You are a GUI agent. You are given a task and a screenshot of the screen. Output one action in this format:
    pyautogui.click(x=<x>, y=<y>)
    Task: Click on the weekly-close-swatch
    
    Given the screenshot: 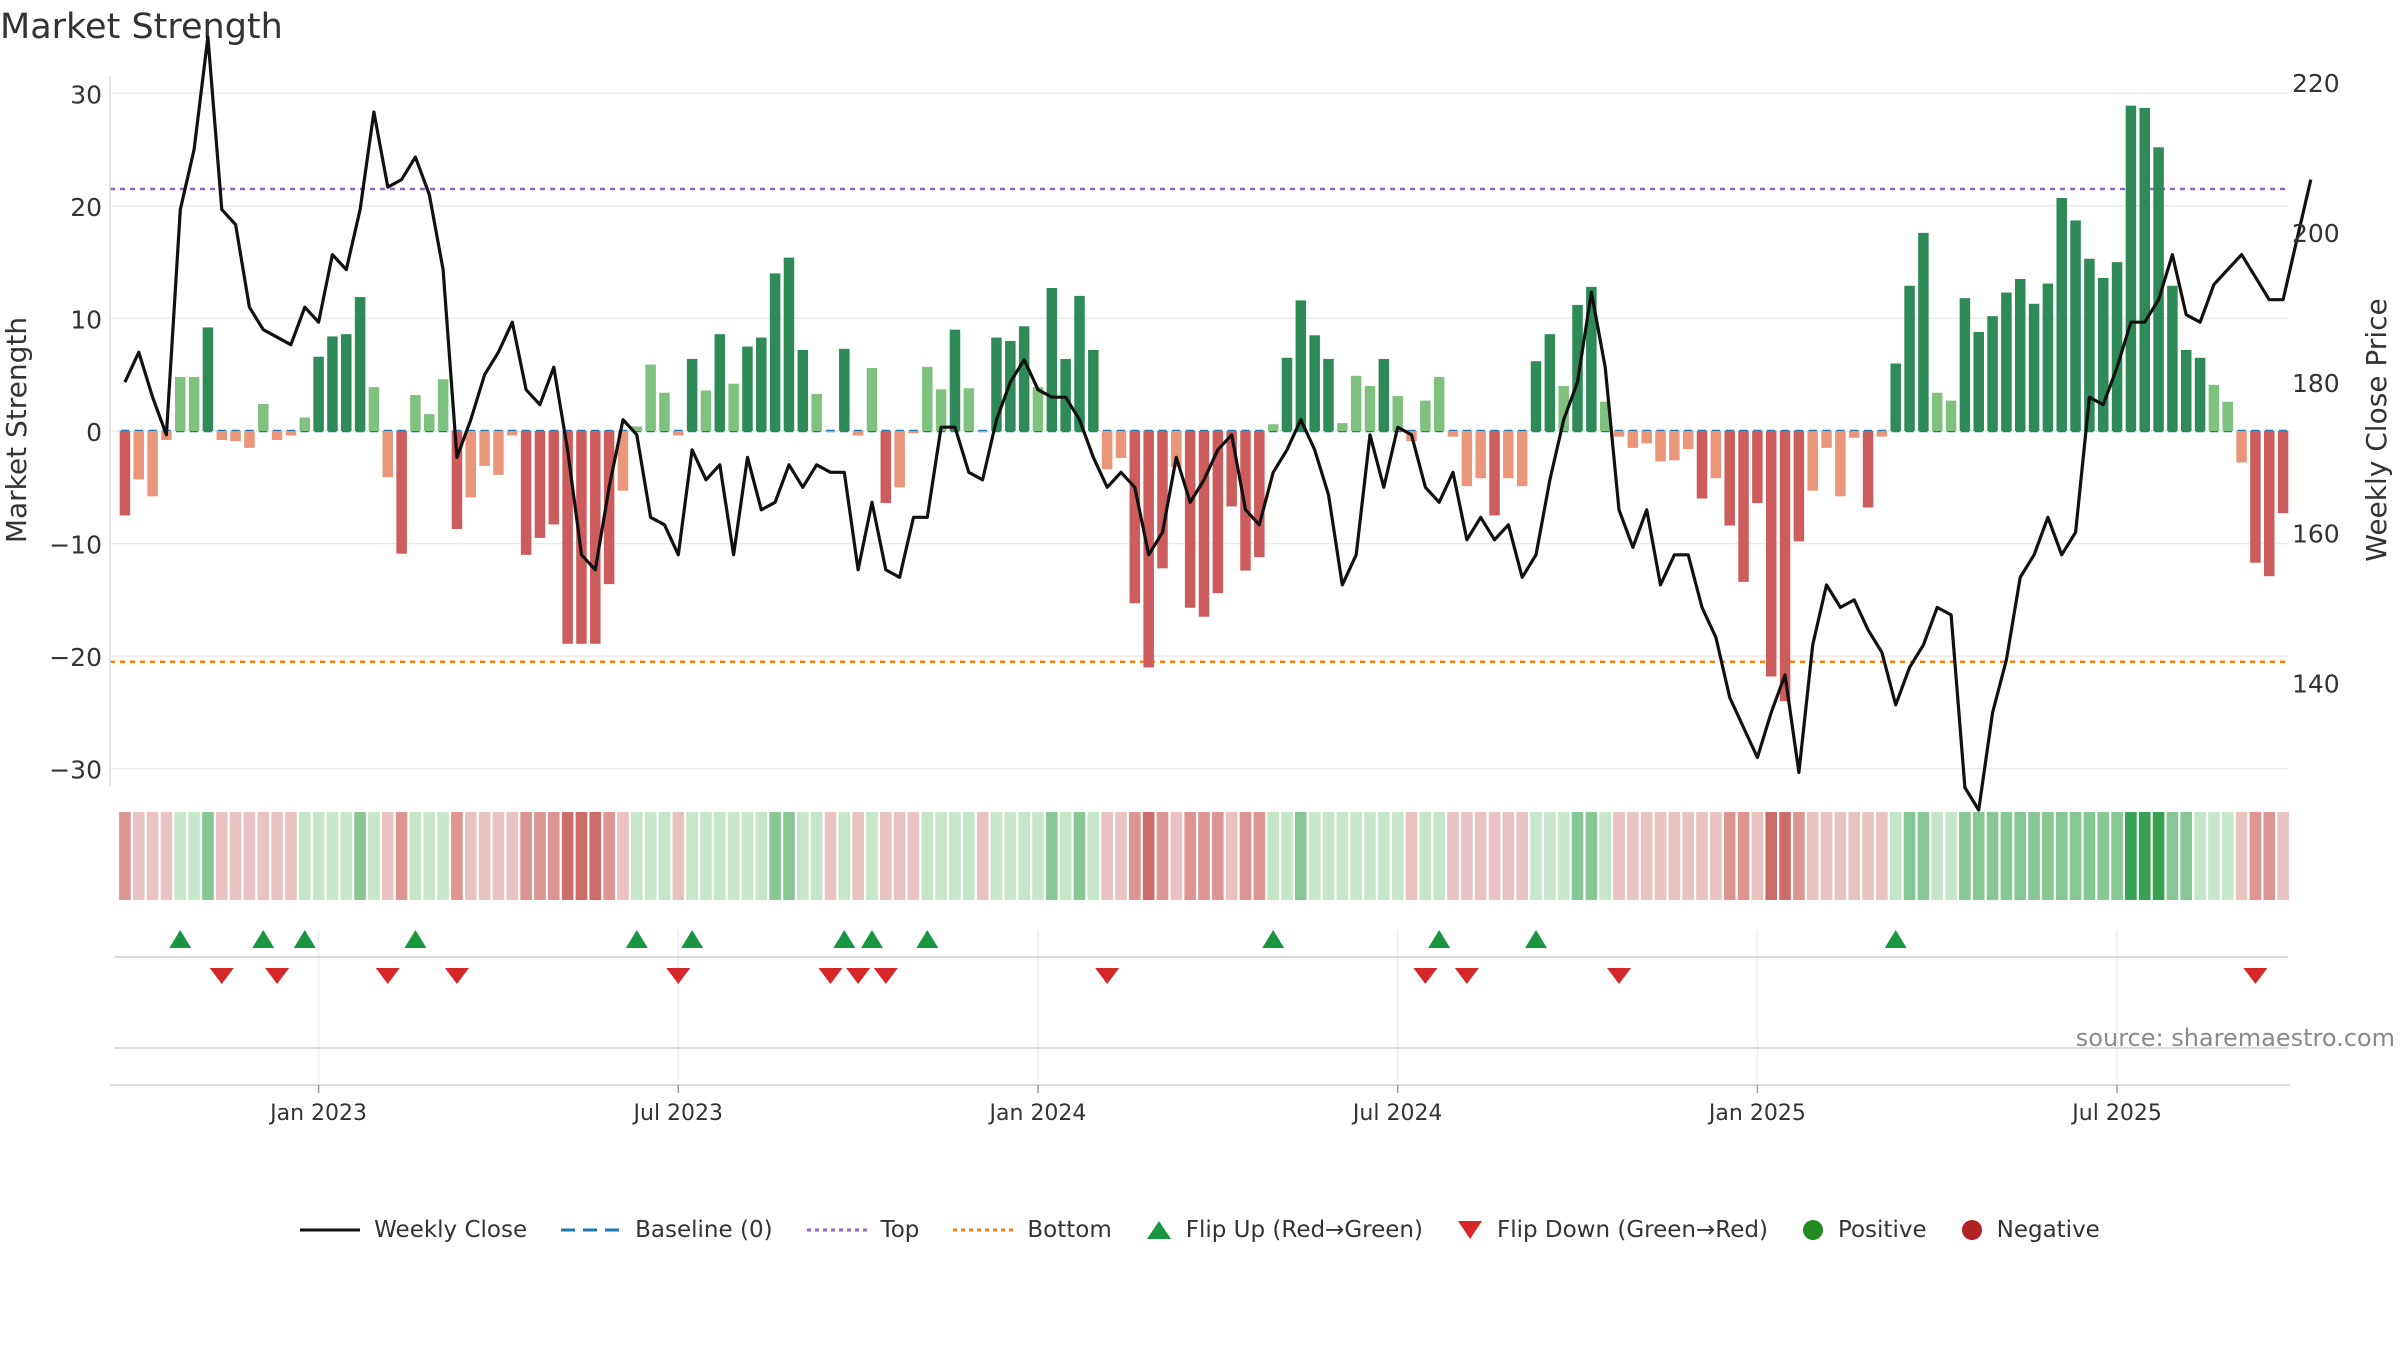 What is the action you would take?
    pyautogui.click(x=330, y=1230)
    